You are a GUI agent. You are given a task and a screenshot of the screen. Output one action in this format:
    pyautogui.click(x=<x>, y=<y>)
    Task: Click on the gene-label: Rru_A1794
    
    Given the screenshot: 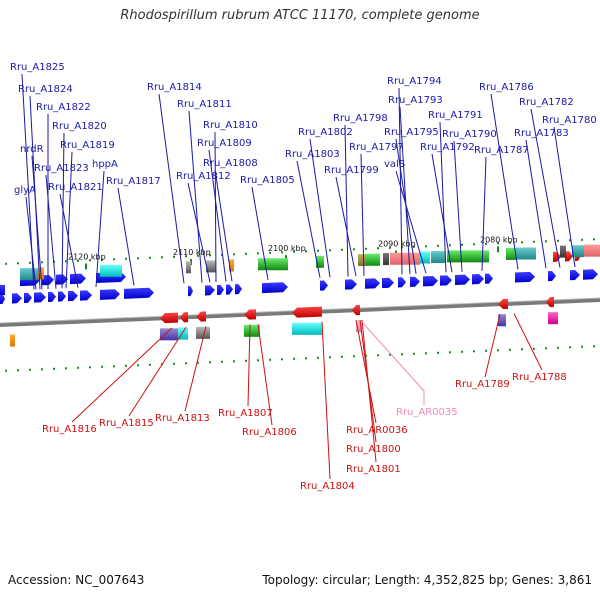 What is the action you would take?
    pyautogui.click(x=414, y=81)
    